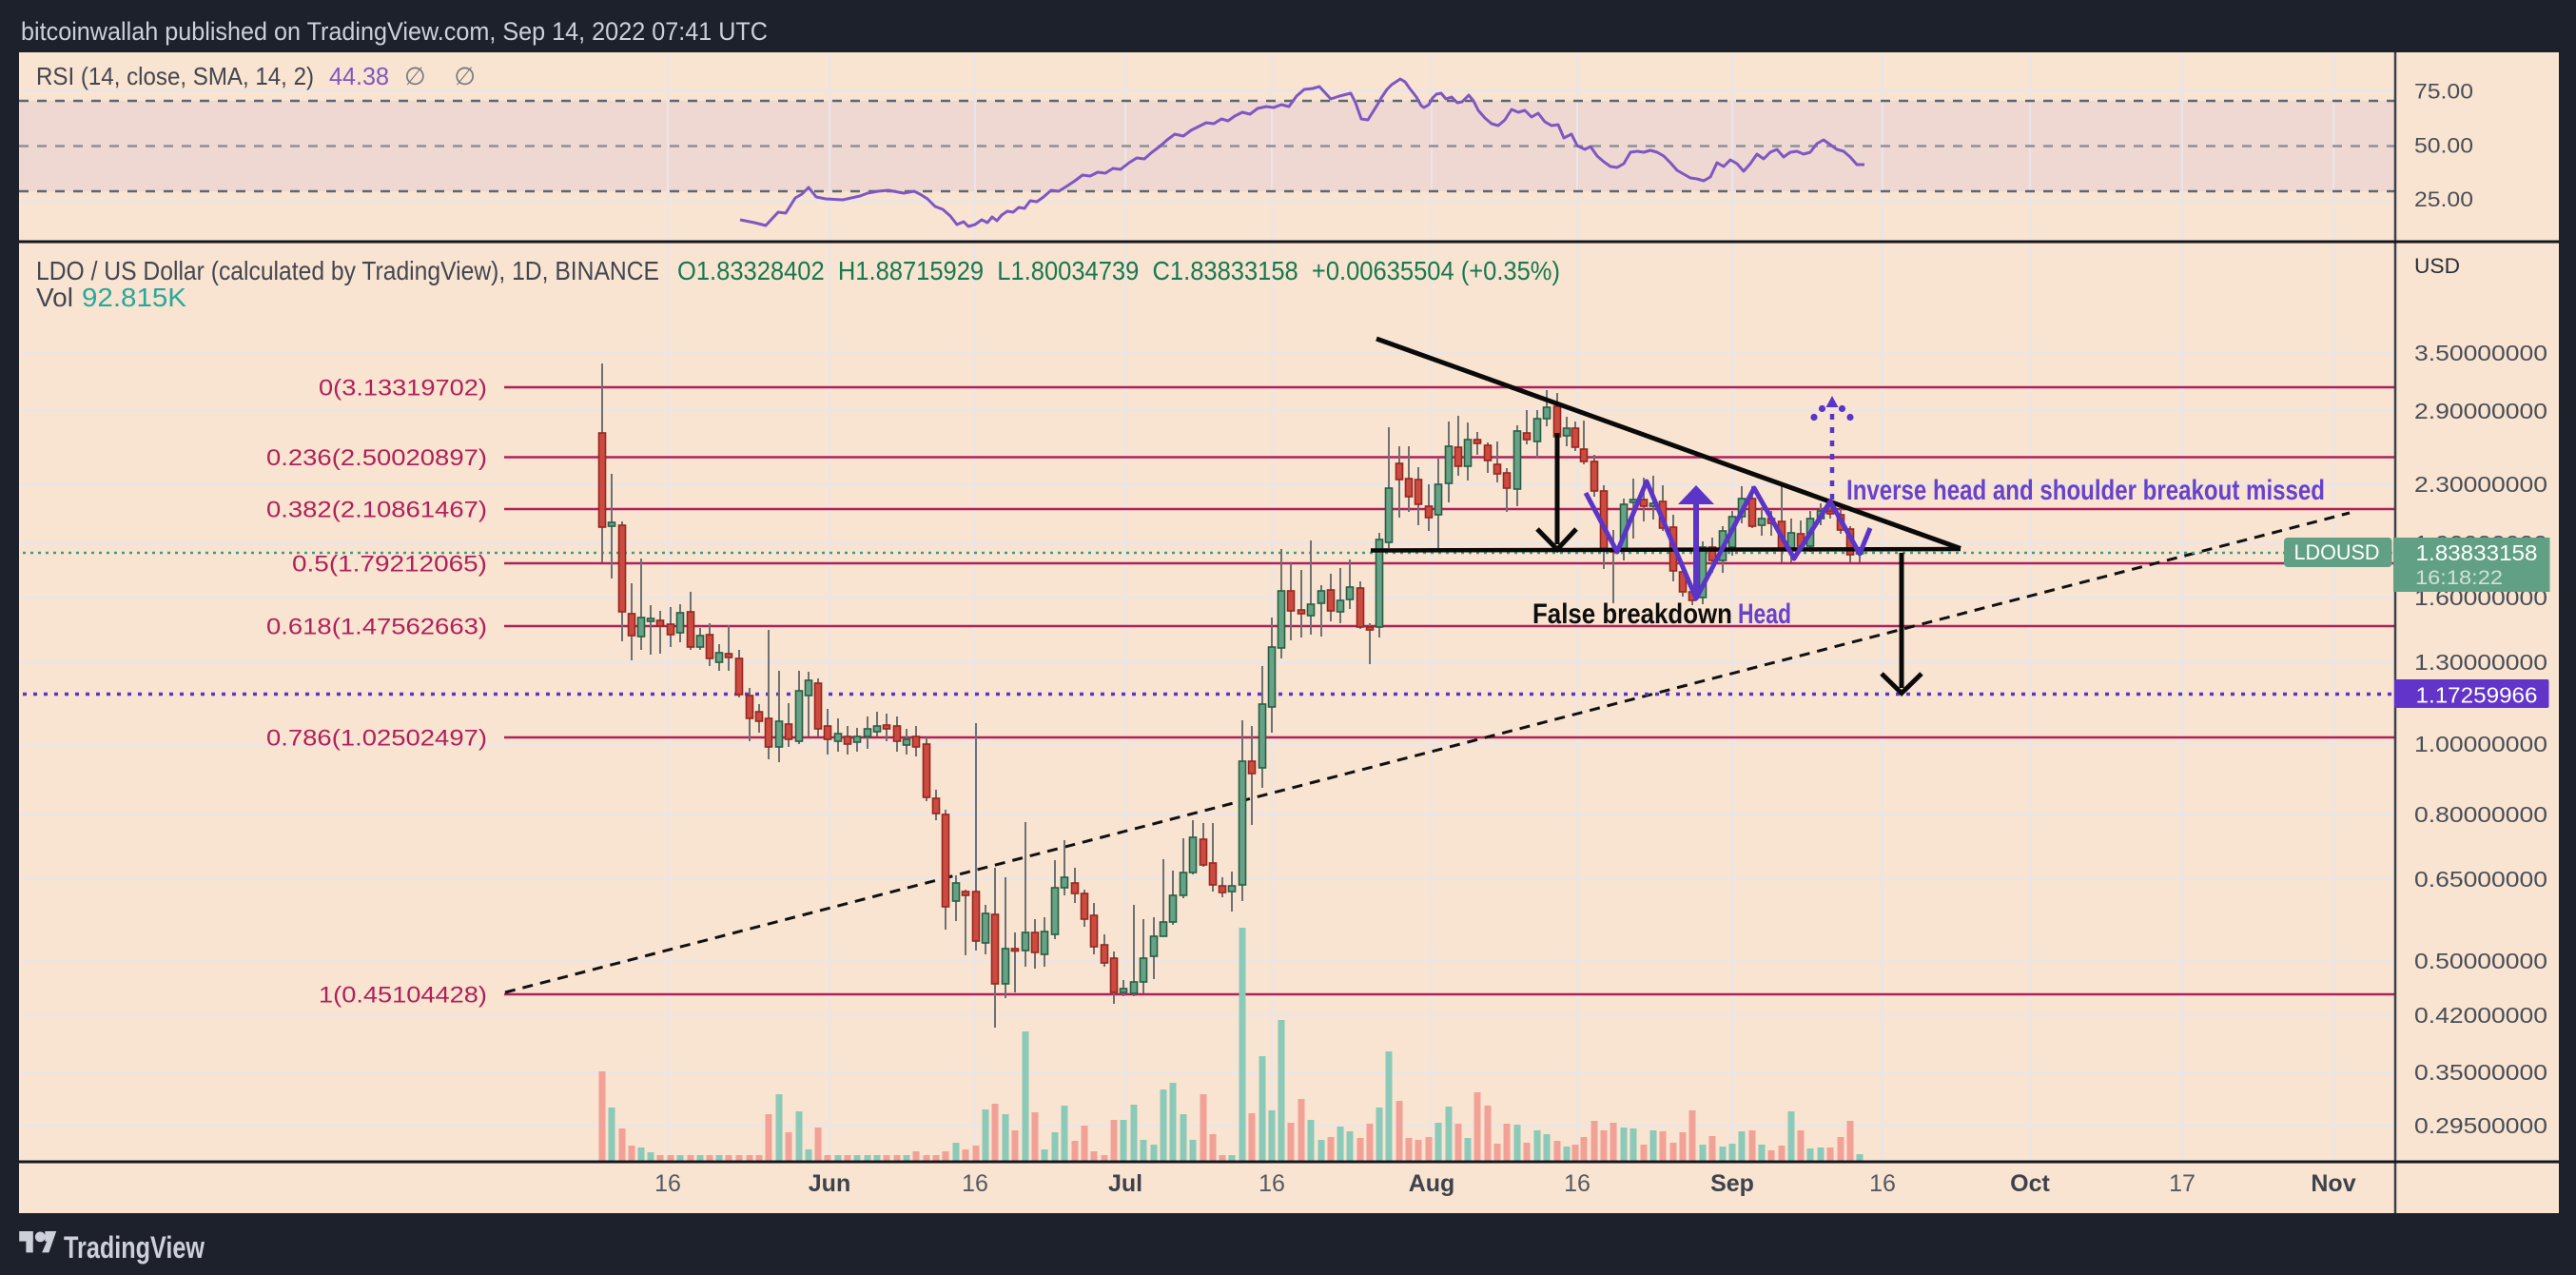 This screenshot has height=1275, width=2576. What do you see at coordinates (1765, 614) in the screenshot?
I see `svg-text: Head` at bounding box center [1765, 614].